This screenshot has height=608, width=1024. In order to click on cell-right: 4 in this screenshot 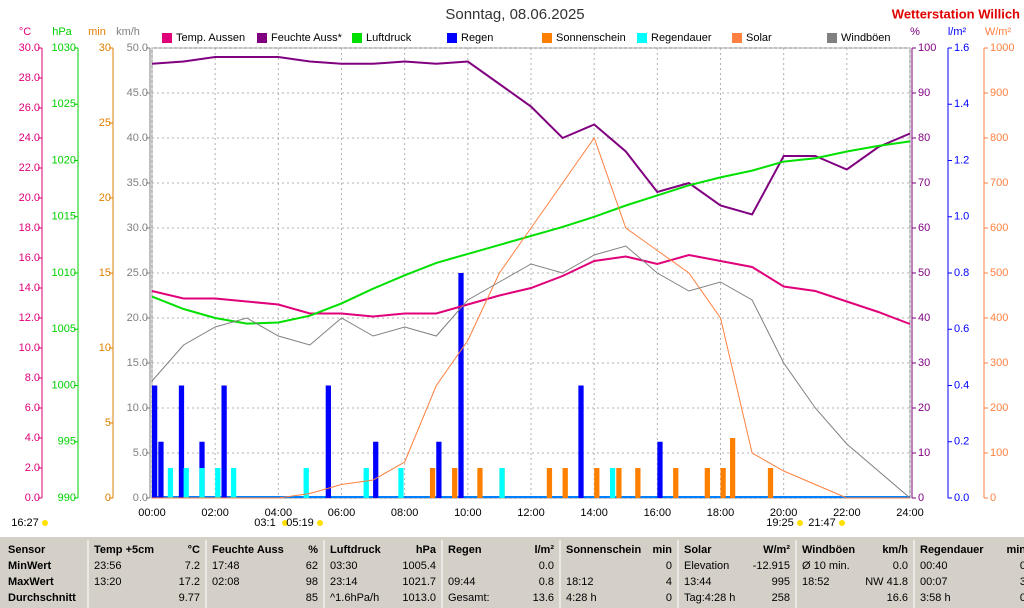, I will do `click(669, 582)`.